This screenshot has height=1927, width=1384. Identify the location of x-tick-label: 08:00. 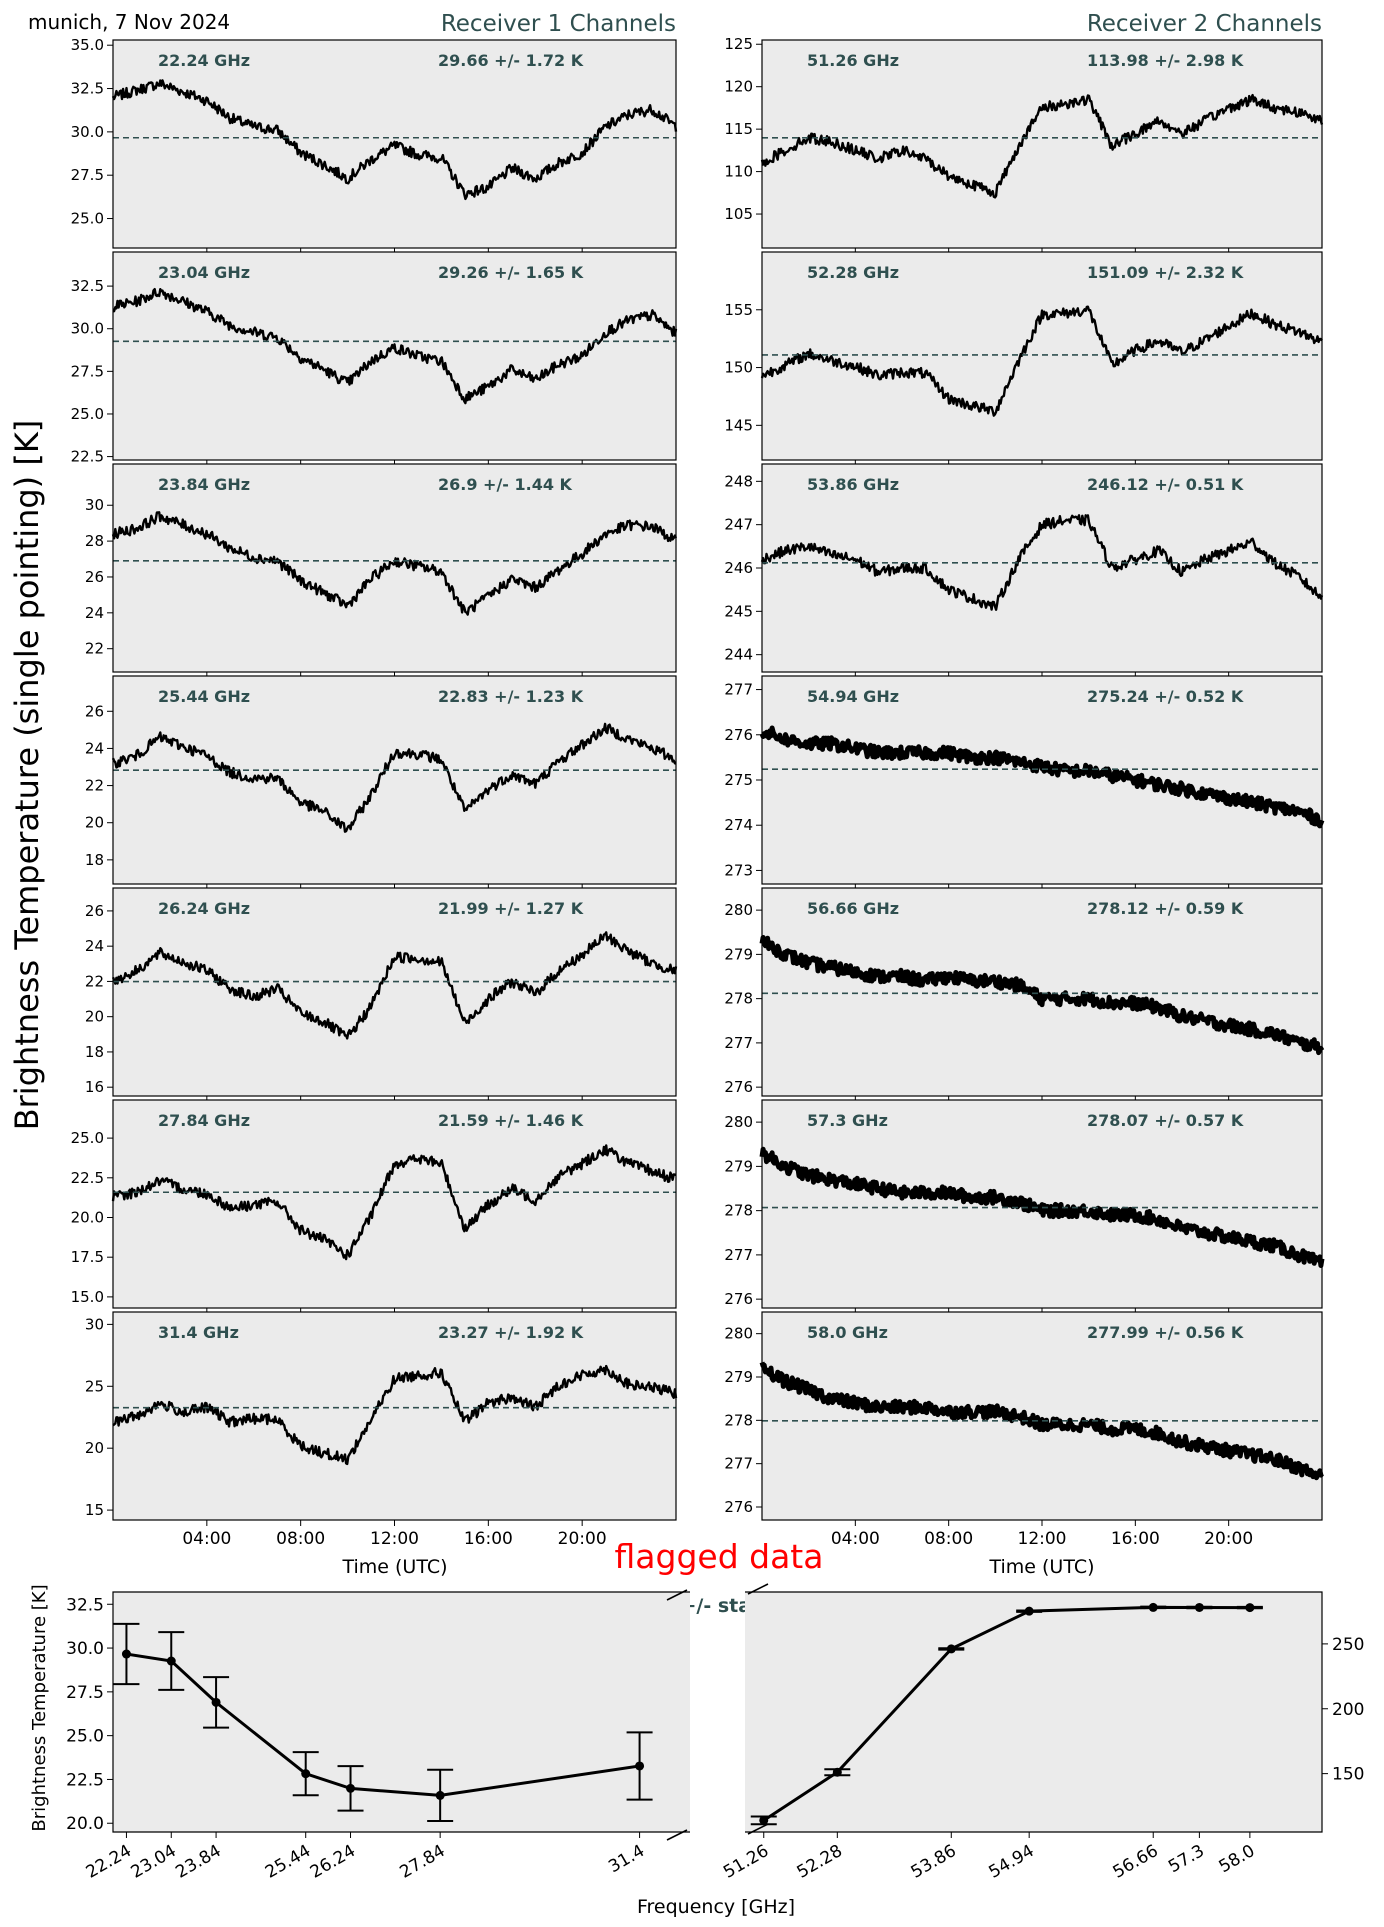
(300, 1539).